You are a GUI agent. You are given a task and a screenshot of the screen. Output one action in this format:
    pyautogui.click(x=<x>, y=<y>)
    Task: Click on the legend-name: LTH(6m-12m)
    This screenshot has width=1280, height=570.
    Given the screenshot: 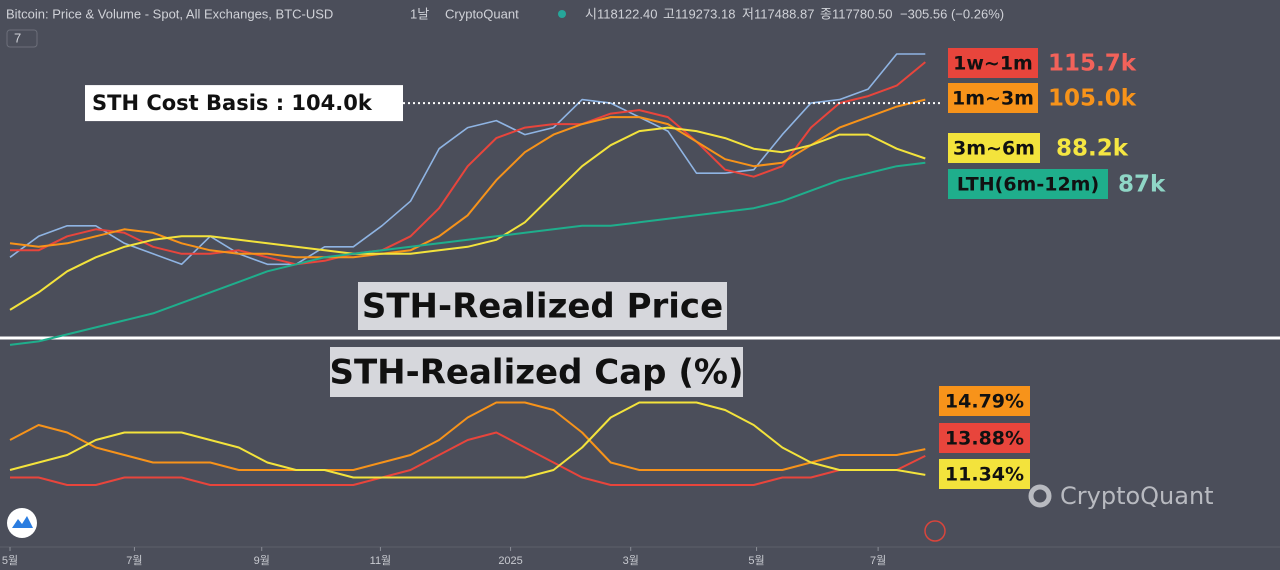 What is the action you would take?
    pyautogui.click(x=1028, y=185)
    